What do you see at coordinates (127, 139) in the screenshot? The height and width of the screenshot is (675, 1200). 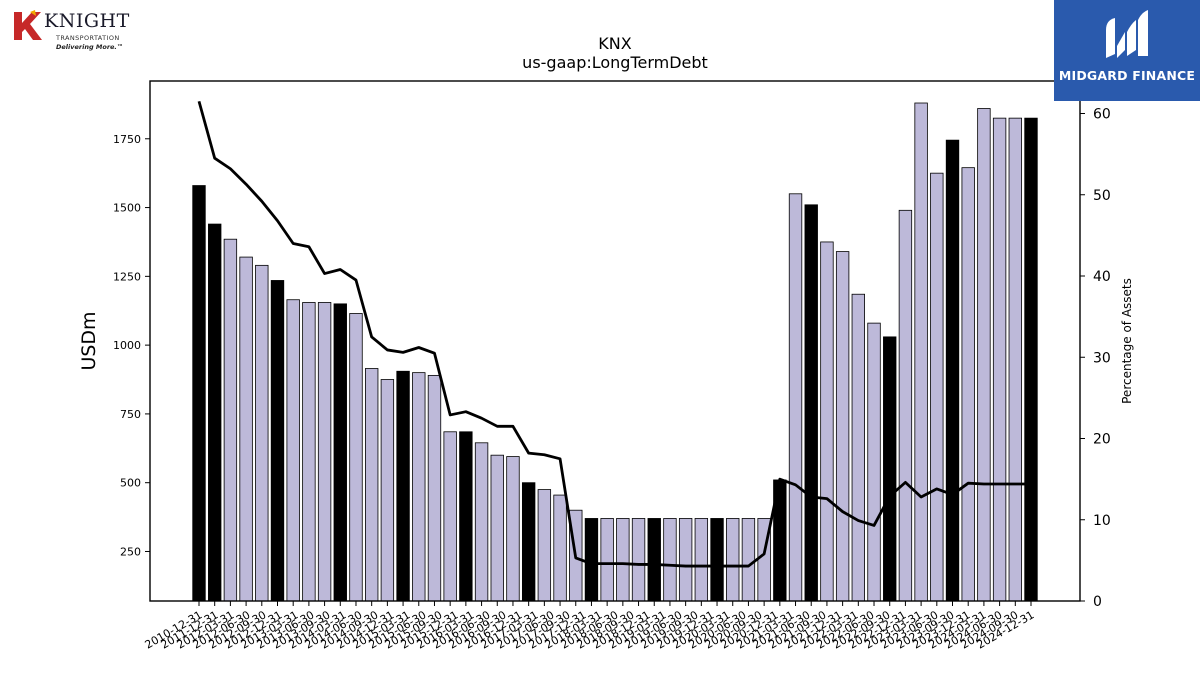 I see `y-tick-label: 1750` at bounding box center [127, 139].